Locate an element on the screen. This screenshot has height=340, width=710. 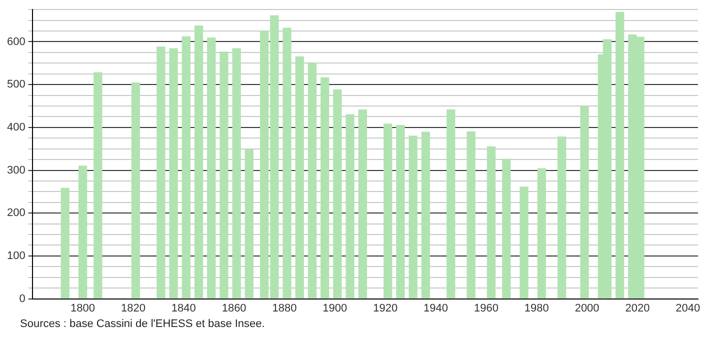
x-tick-label: 1860 is located at coordinates (234, 308).